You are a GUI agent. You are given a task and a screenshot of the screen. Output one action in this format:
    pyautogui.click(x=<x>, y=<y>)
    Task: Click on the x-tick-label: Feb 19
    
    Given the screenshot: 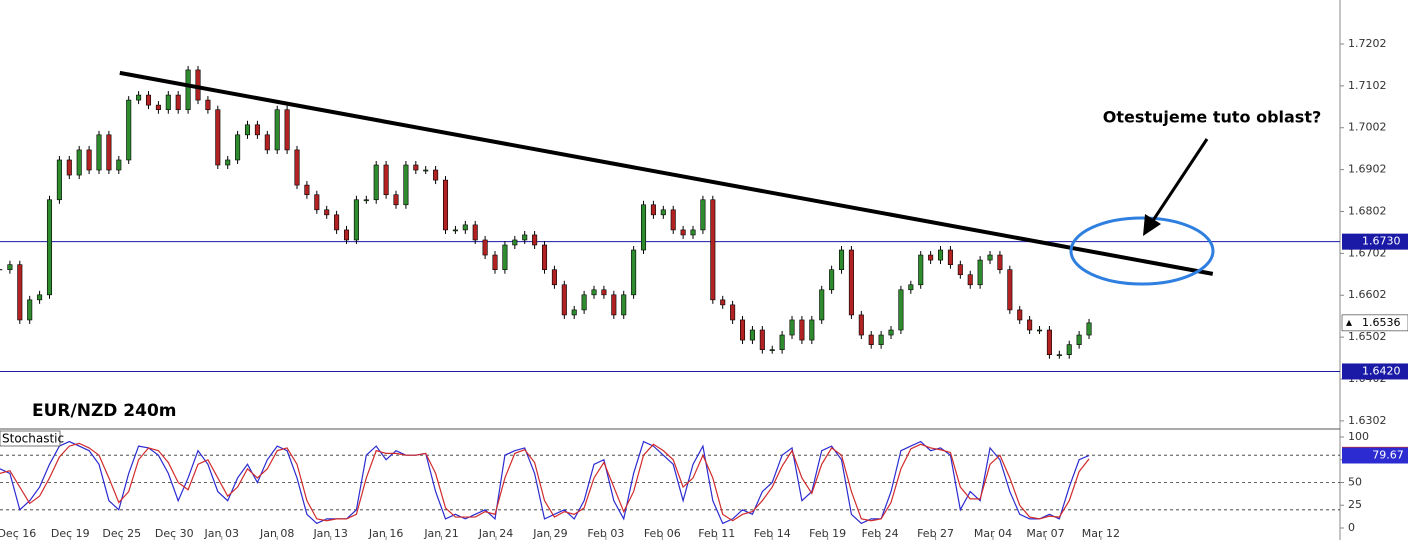 What is the action you would take?
    pyautogui.click(x=827, y=533)
    